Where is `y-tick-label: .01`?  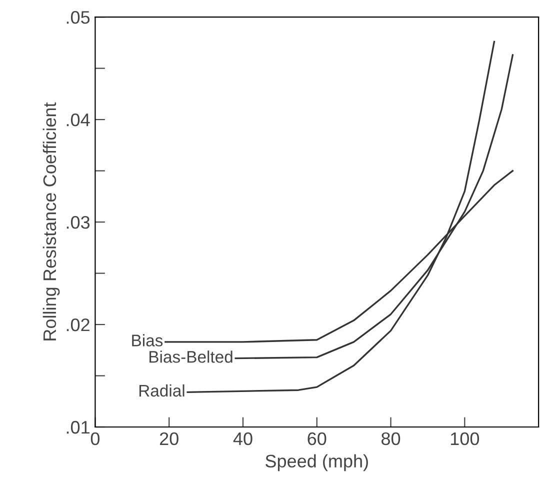
y-tick-label: .01 is located at coordinates (78, 427).